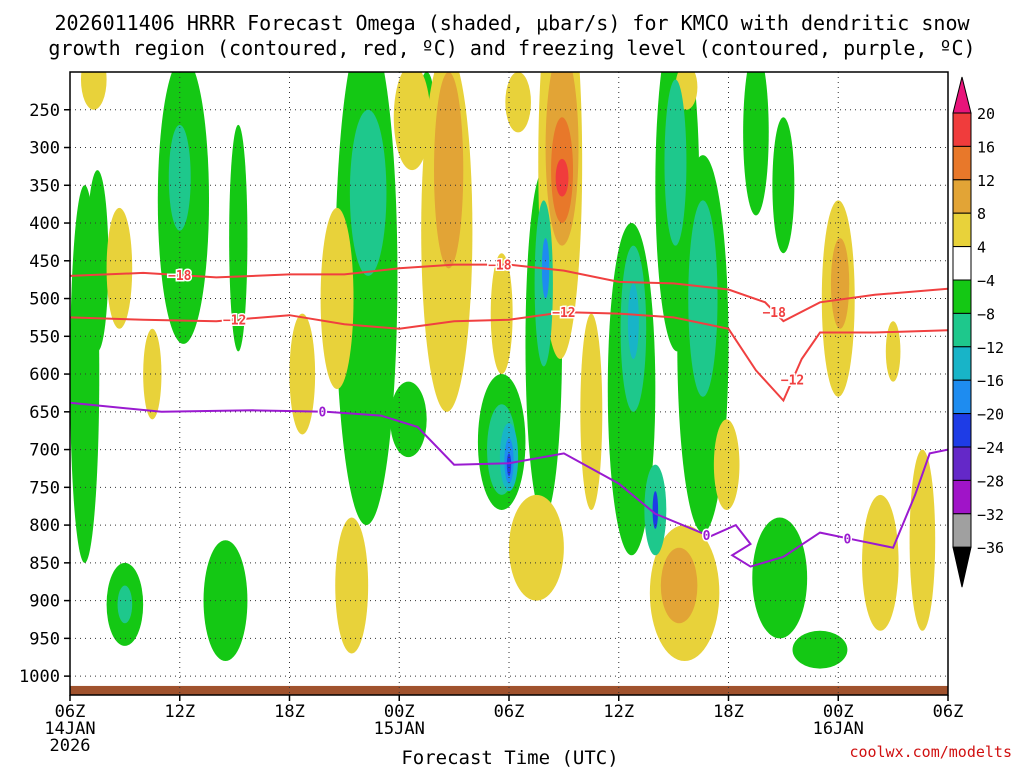 Image resolution: width=1024 pixels, height=772 pixels. Describe the element at coordinates (930, 752) in the screenshot. I see `credit-link: coolwx.com/modelts` at that location.